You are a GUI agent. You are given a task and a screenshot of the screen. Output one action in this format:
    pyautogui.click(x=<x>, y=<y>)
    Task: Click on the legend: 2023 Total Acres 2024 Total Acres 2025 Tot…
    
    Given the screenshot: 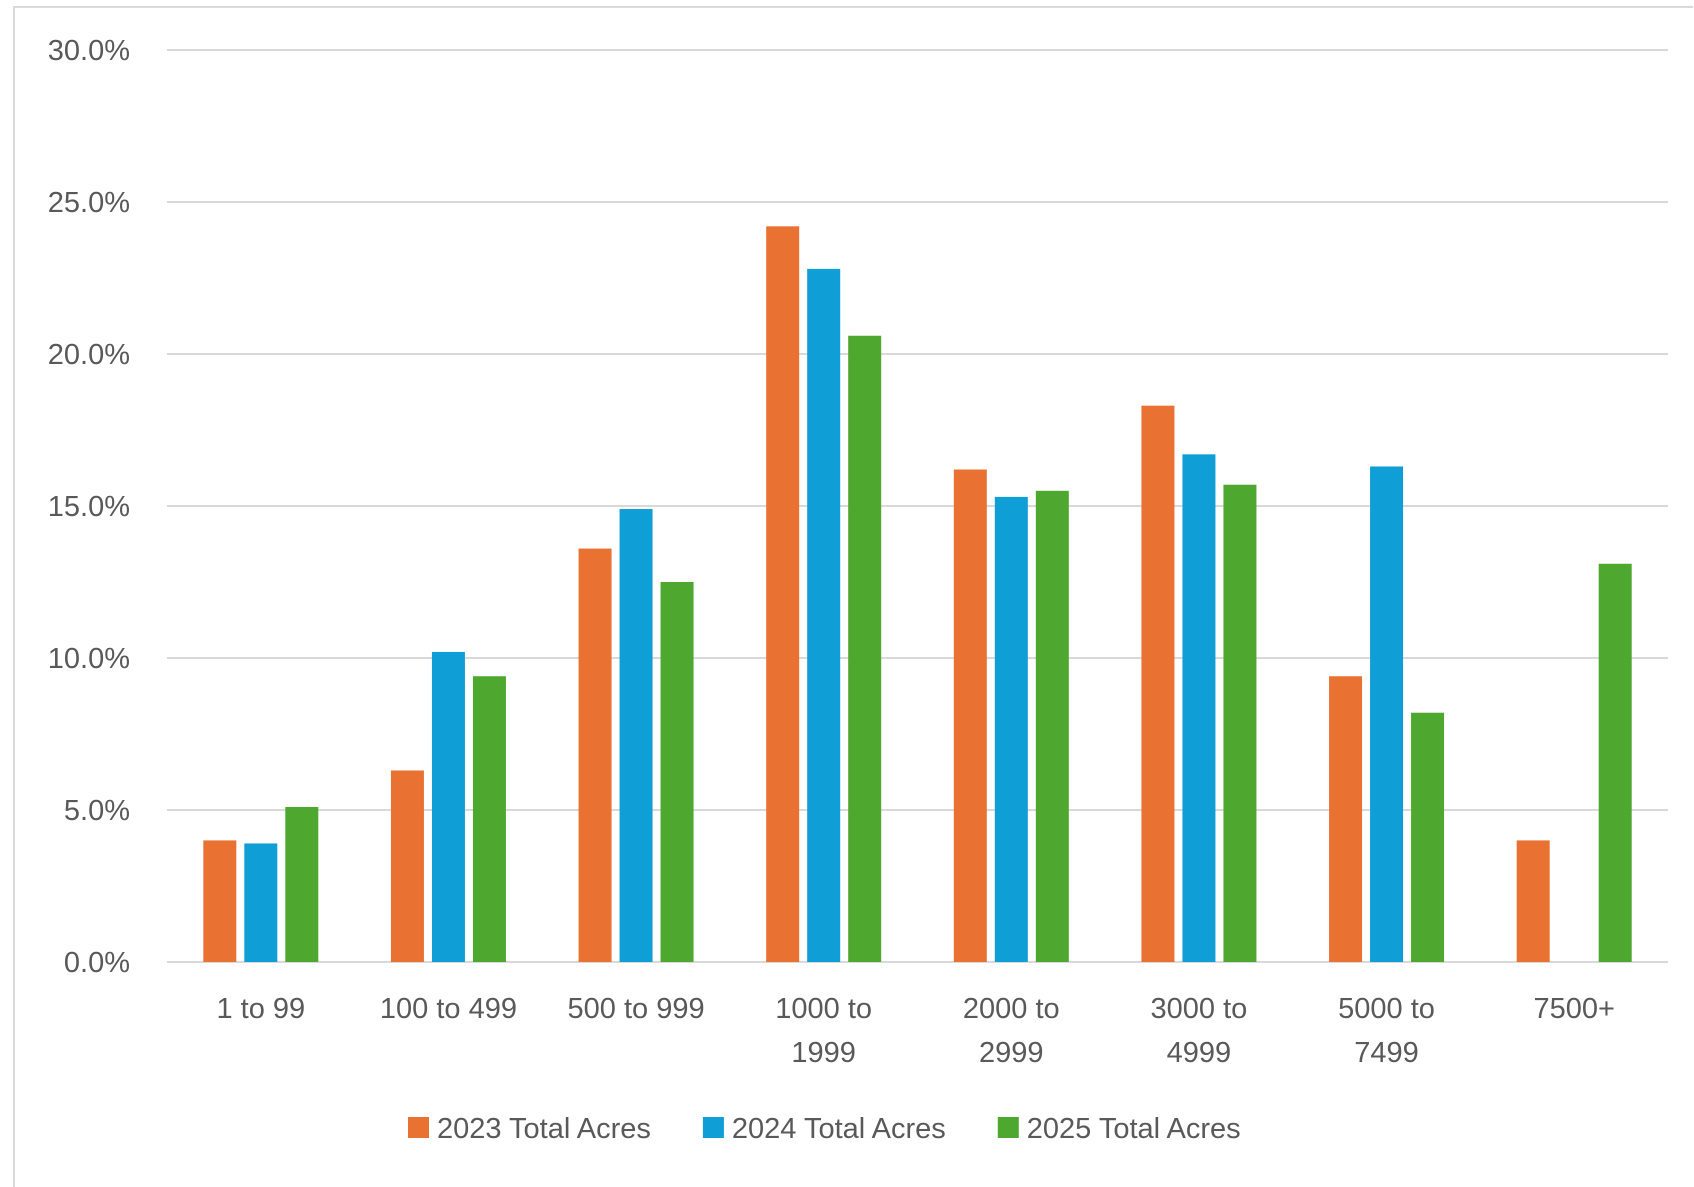 What is the action you would take?
    pyautogui.click(x=824, y=1129)
    